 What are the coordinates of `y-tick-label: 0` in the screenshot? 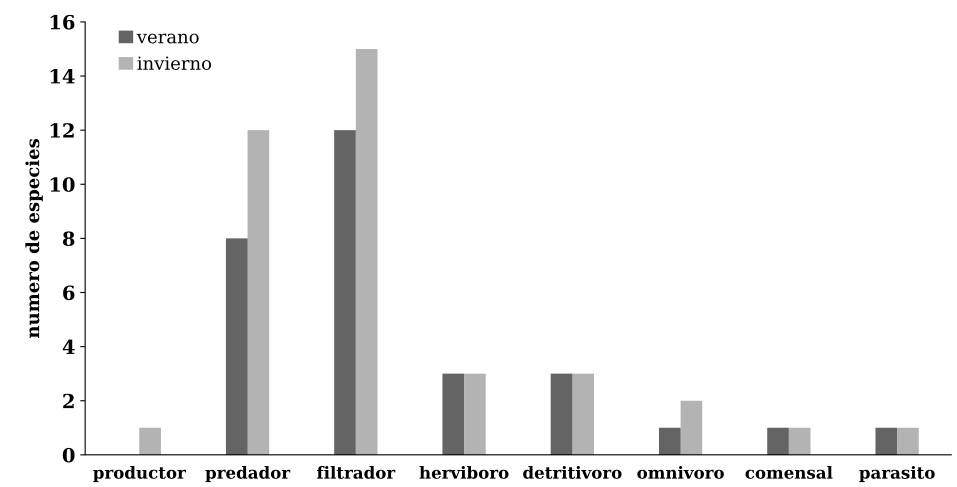 It's located at (68, 455).